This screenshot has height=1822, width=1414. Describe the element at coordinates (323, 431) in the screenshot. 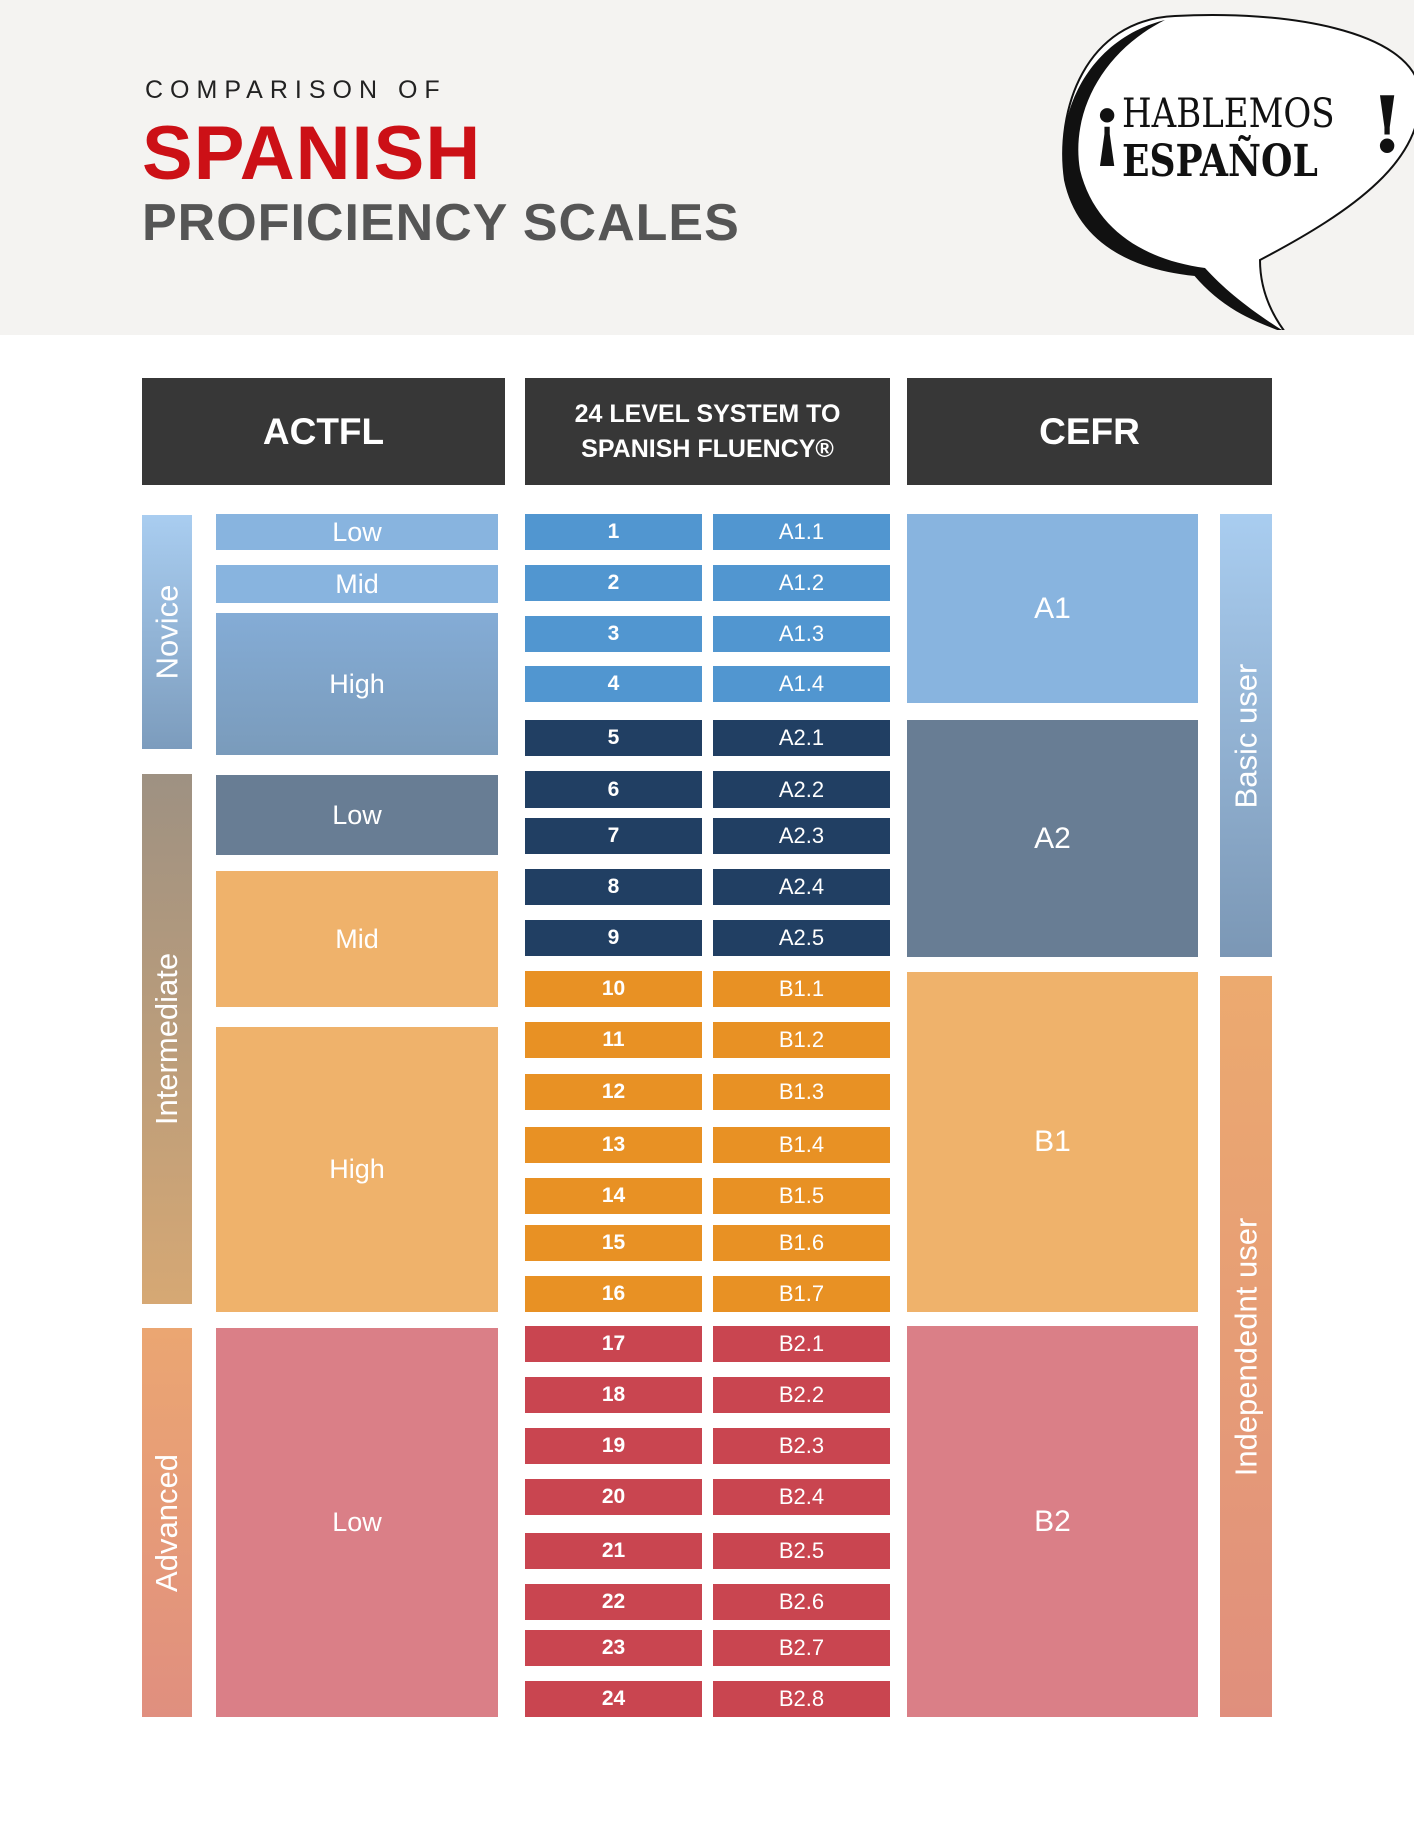

I see `column-header-actfl: ACTFL` at that location.